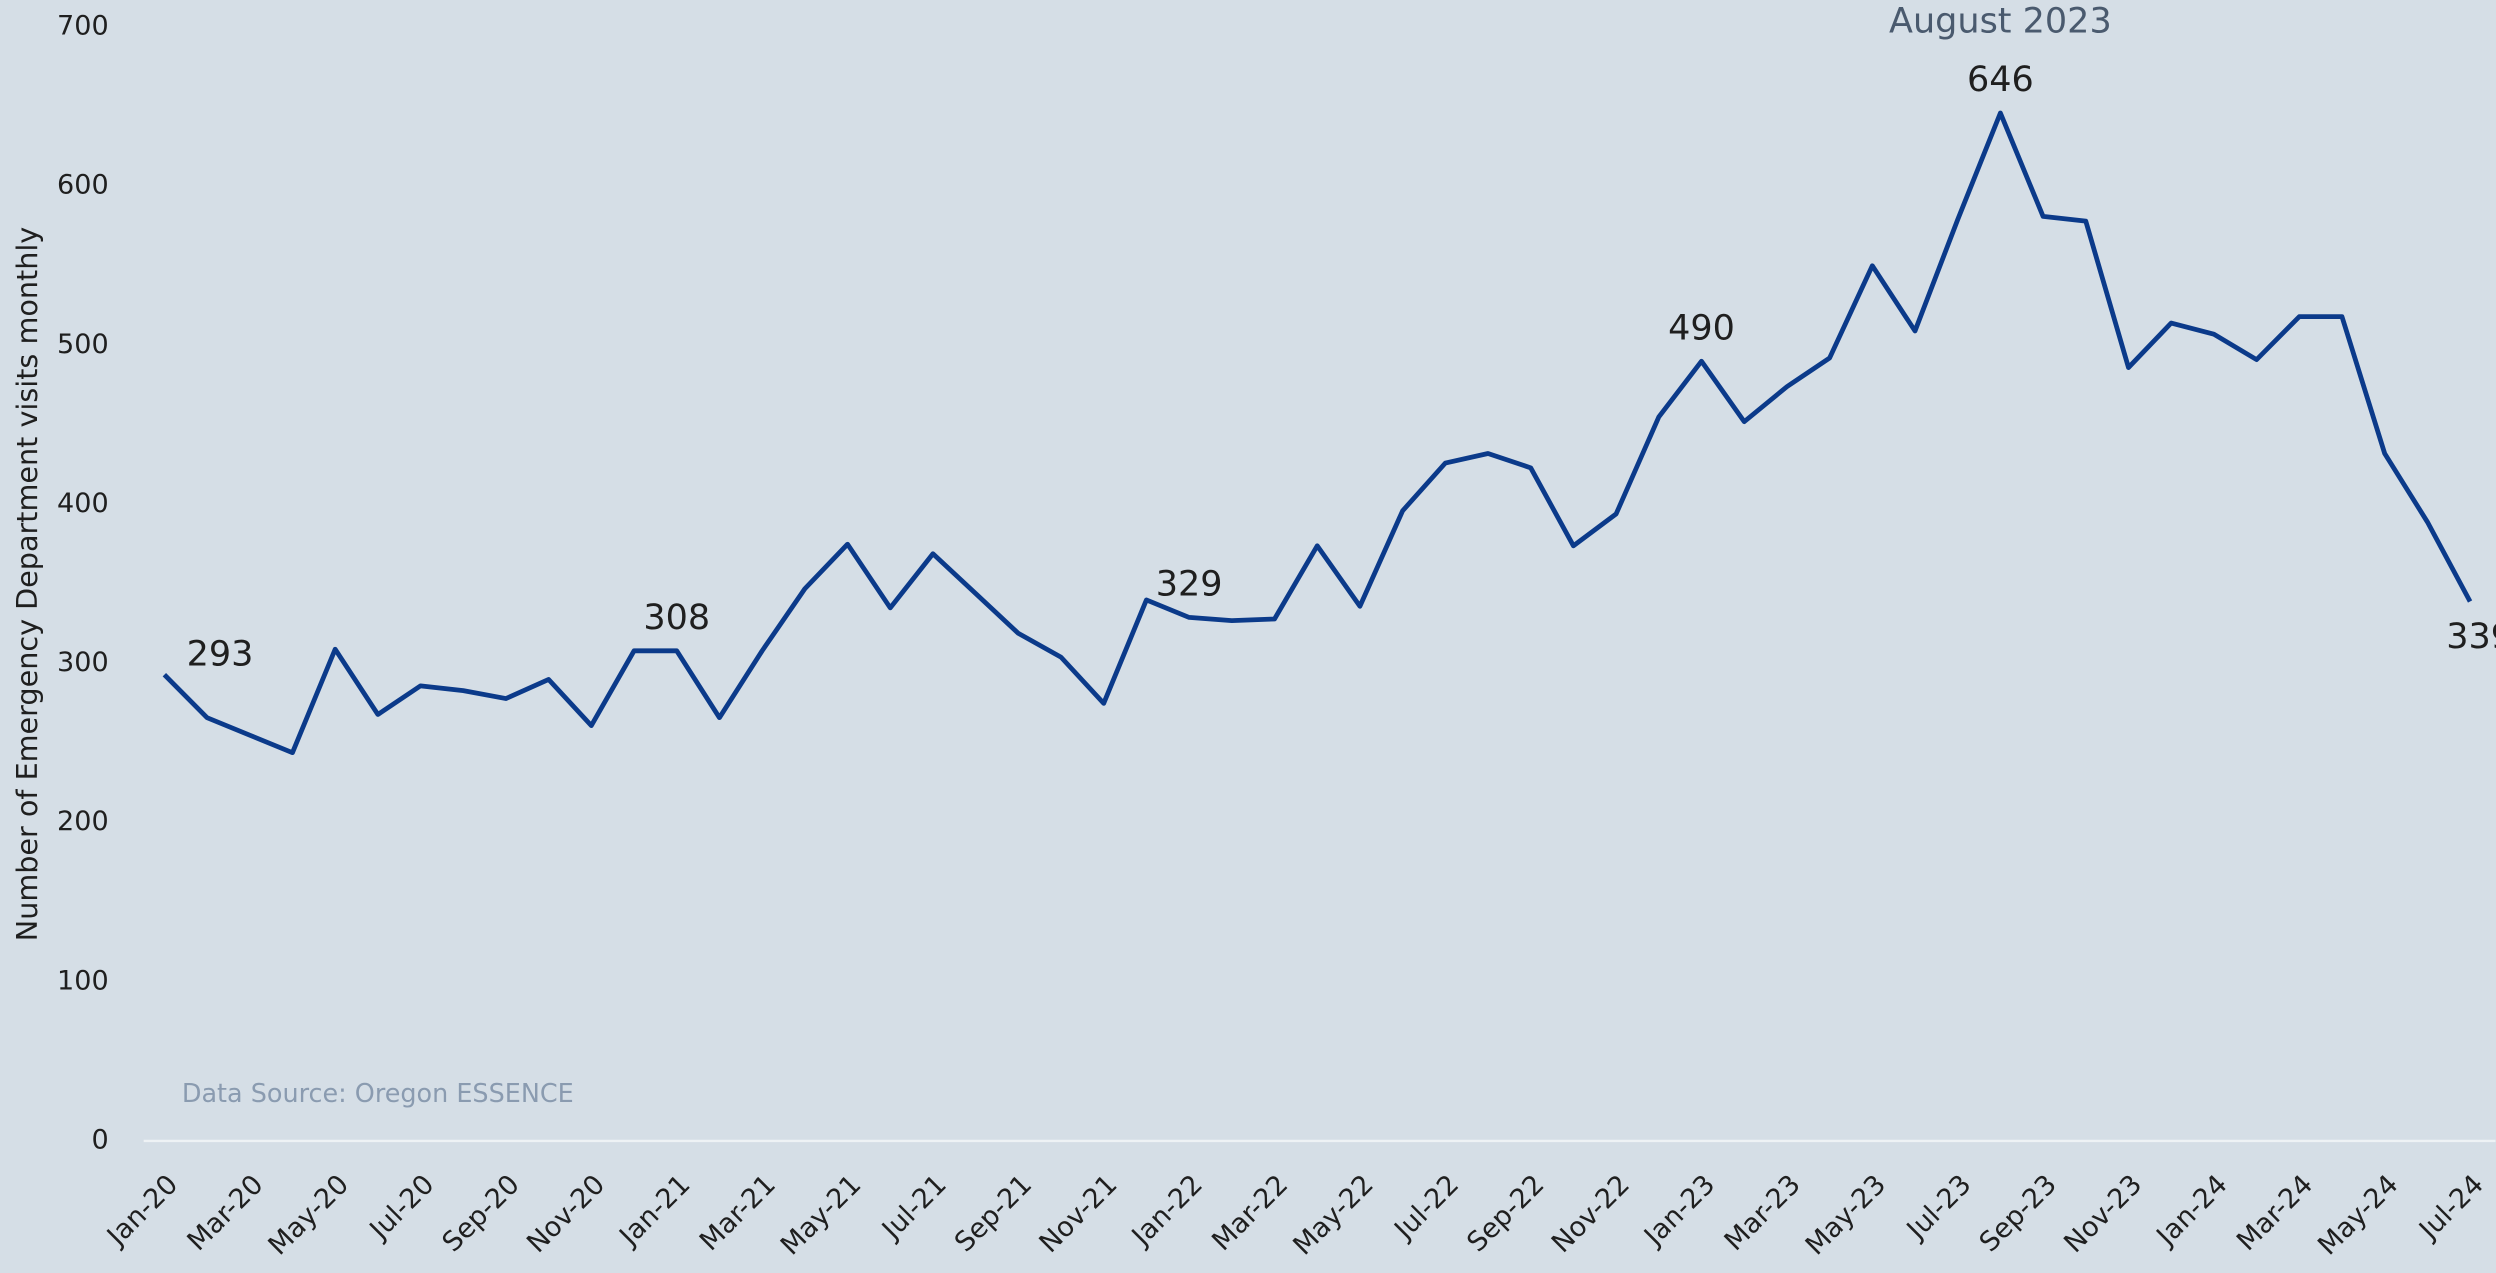  What do you see at coordinates (2192, 1211) in the screenshot?
I see `x-tick-label: Jan-24` at bounding box center [2192, 1211].